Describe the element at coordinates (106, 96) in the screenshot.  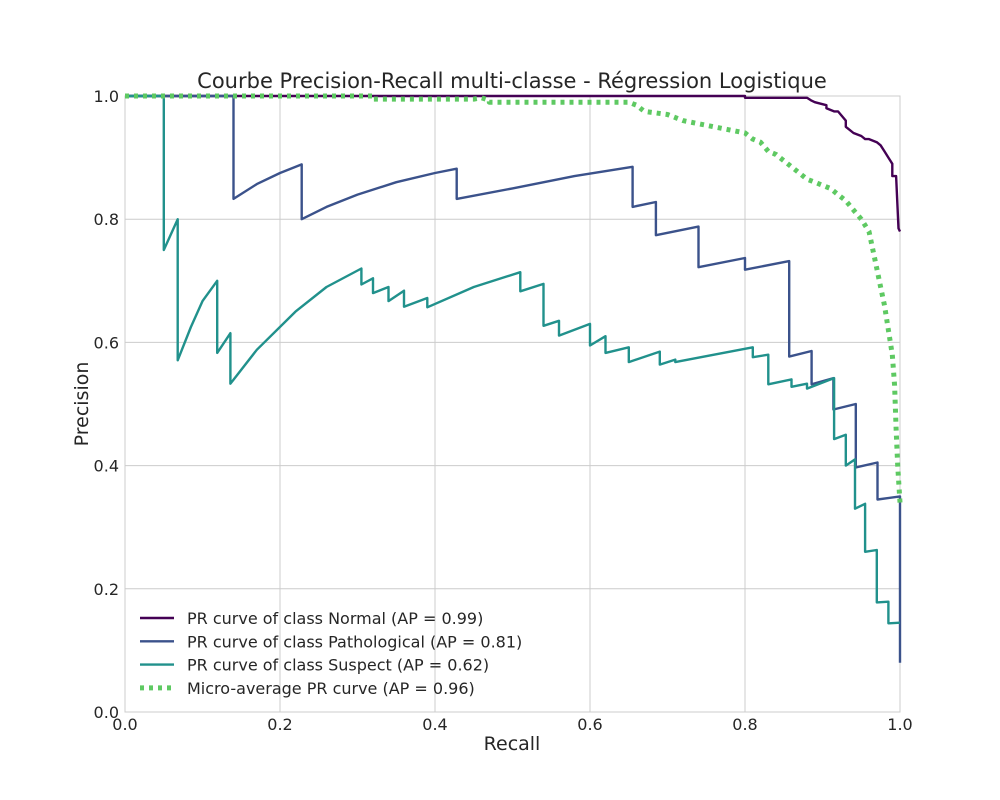
I see `y-tick-label: 1.0` at that location.